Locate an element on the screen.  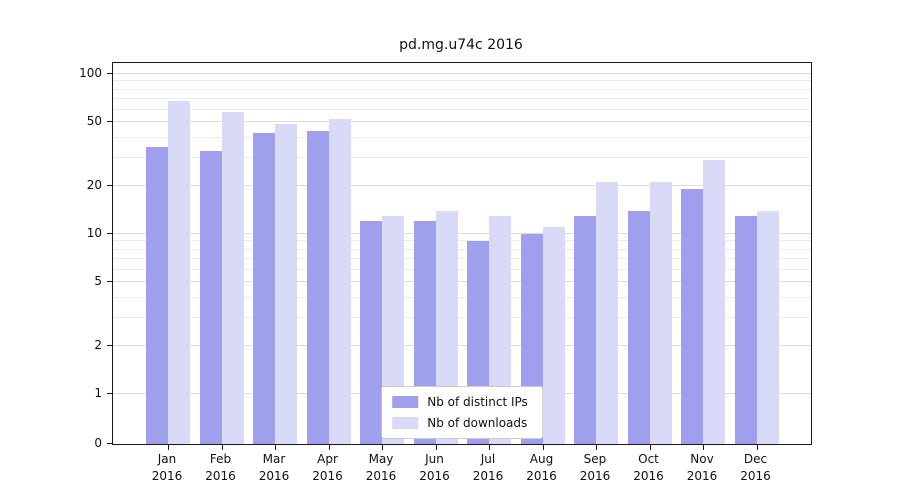
y-tick-label: 5 is located at coordinates (98, 281).